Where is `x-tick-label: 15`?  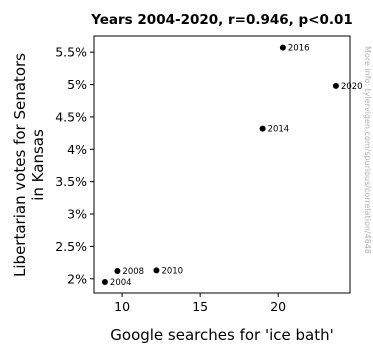
x-tick-label: 15 is located at coordinates (200, 306).